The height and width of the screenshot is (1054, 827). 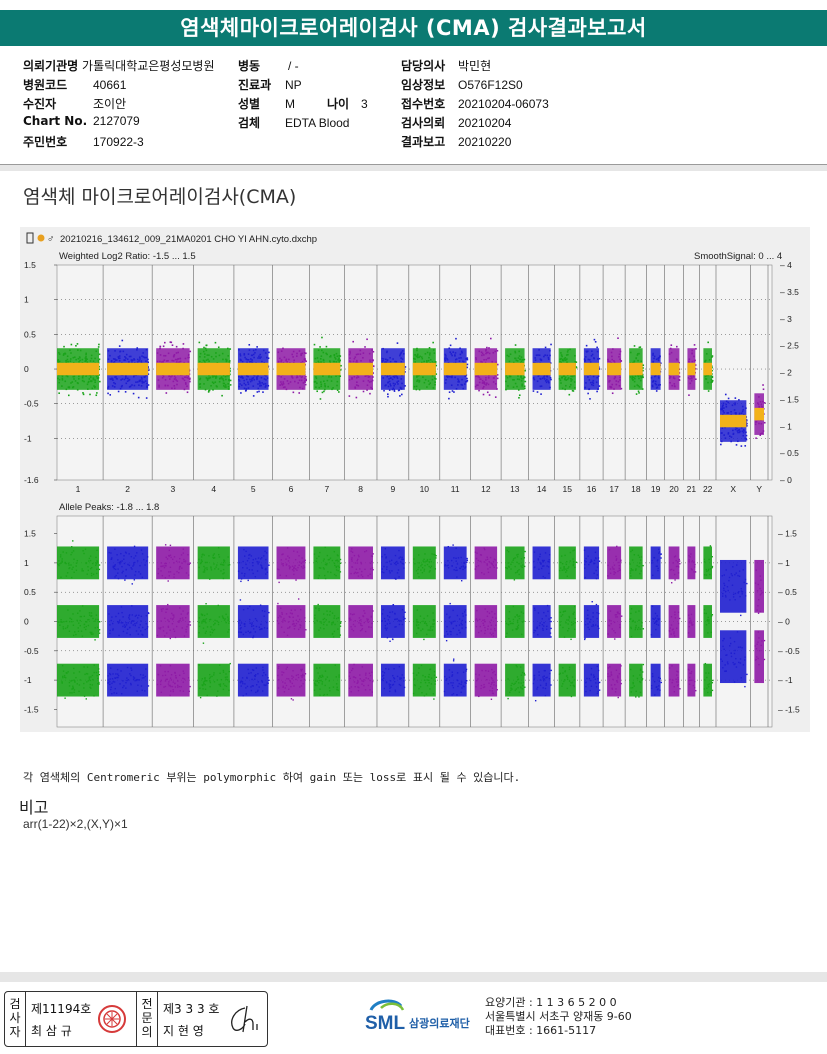 What do you see at coordinates (786, 426) in the screenshot?
I see `panel-1-ytick-right: – 1` at bounding box center [786, 426].